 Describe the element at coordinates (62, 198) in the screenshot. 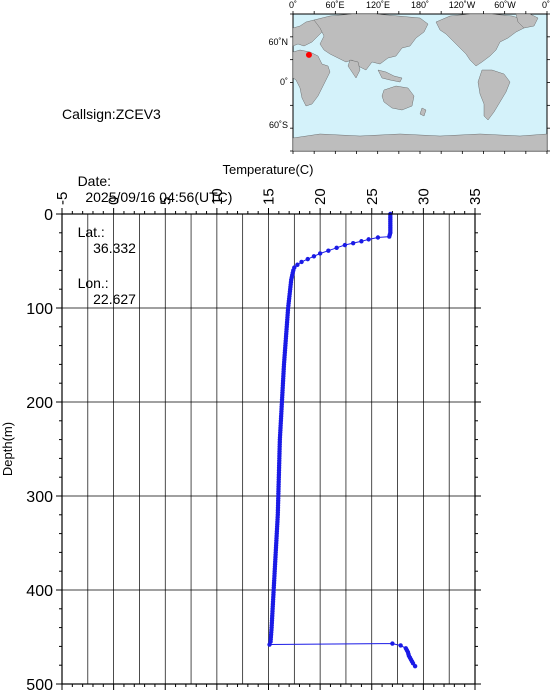

I see `x-tick-label: -5` at that location.